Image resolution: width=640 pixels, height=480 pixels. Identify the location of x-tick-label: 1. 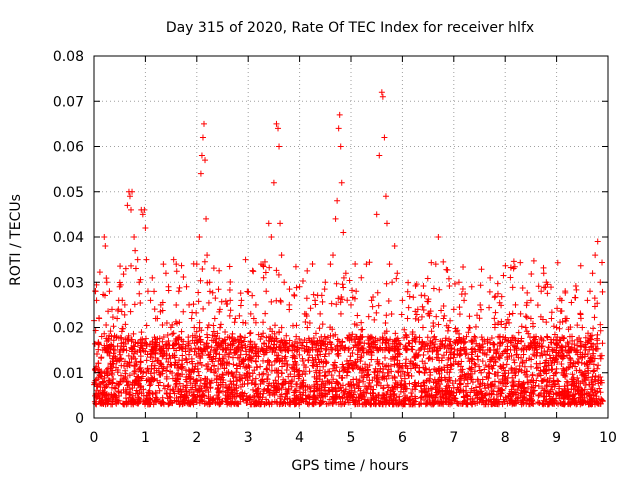
(145, 438).